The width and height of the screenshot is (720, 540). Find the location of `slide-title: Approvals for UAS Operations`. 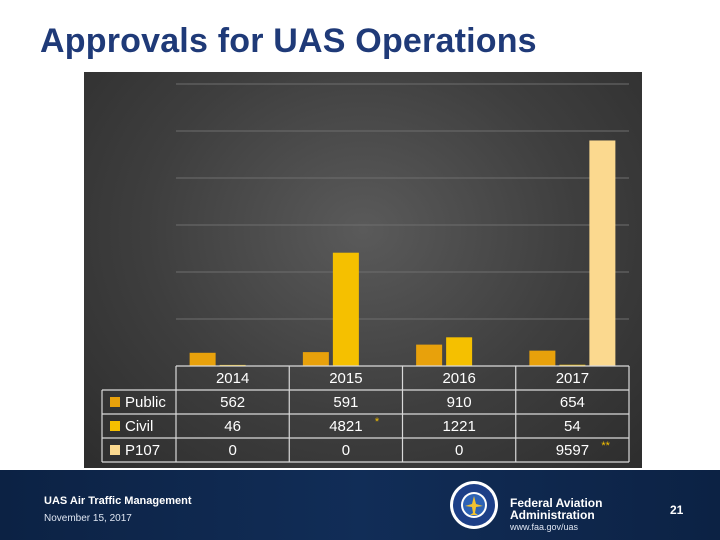

slide-title: Approvals for UAS Operations is located at coordinates (288, 41).